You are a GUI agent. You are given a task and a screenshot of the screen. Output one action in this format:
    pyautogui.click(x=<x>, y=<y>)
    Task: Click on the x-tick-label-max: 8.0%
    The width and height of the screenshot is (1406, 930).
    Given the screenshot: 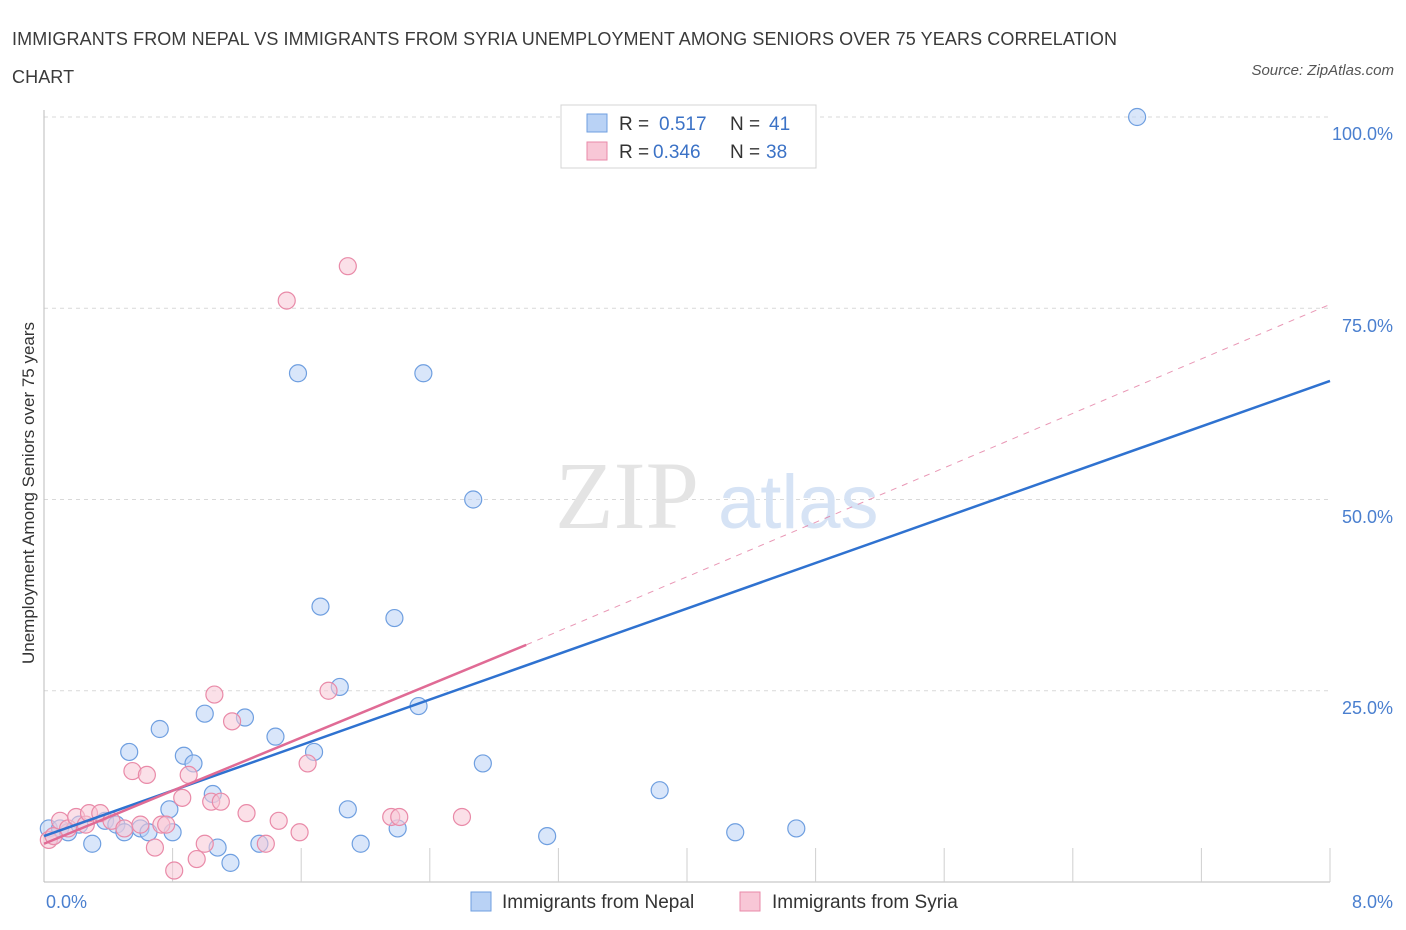 What is the action you would take?
    pyautogui.click(x=1372, y=902)
    